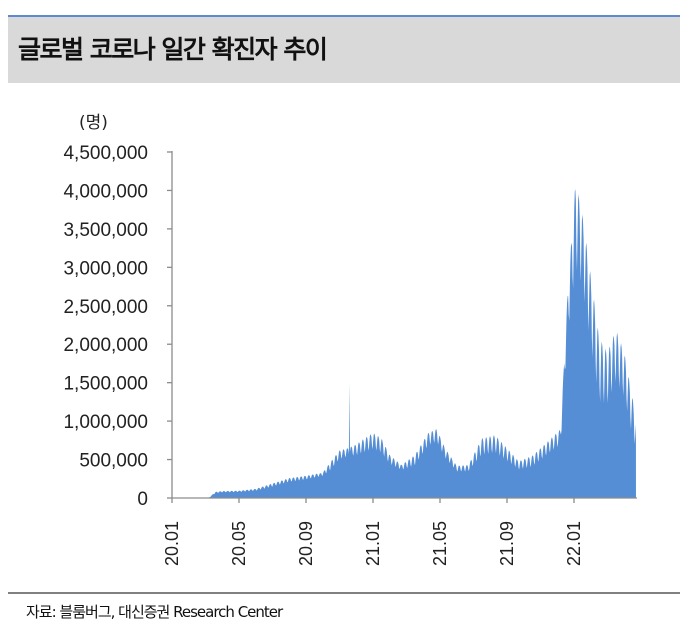  Describe the element at coordinates (154, 612) in the screenshot. I see `source-note: 자료: 블룸버그, 대신증권 Research Center` at that location.